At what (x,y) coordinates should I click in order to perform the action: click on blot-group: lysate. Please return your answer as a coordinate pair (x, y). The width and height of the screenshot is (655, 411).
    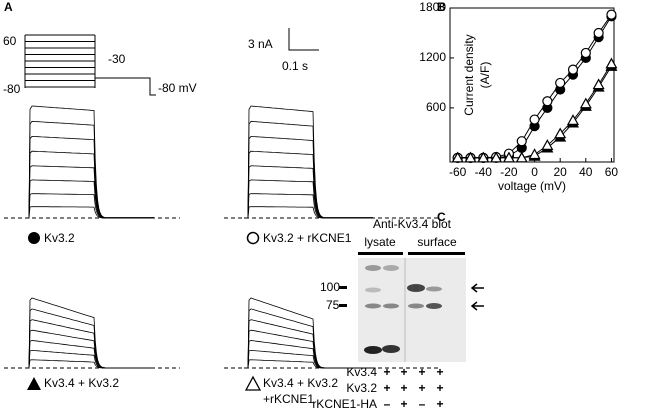
    Looking at the image, I should click on (380, 242).